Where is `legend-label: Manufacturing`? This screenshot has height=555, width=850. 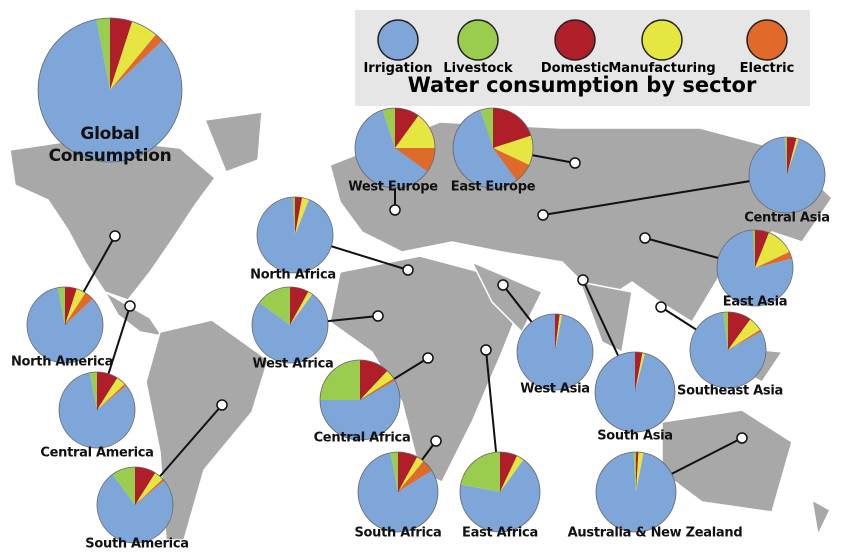
legend-label: Manufacturing is located at coordinates (661, 68).